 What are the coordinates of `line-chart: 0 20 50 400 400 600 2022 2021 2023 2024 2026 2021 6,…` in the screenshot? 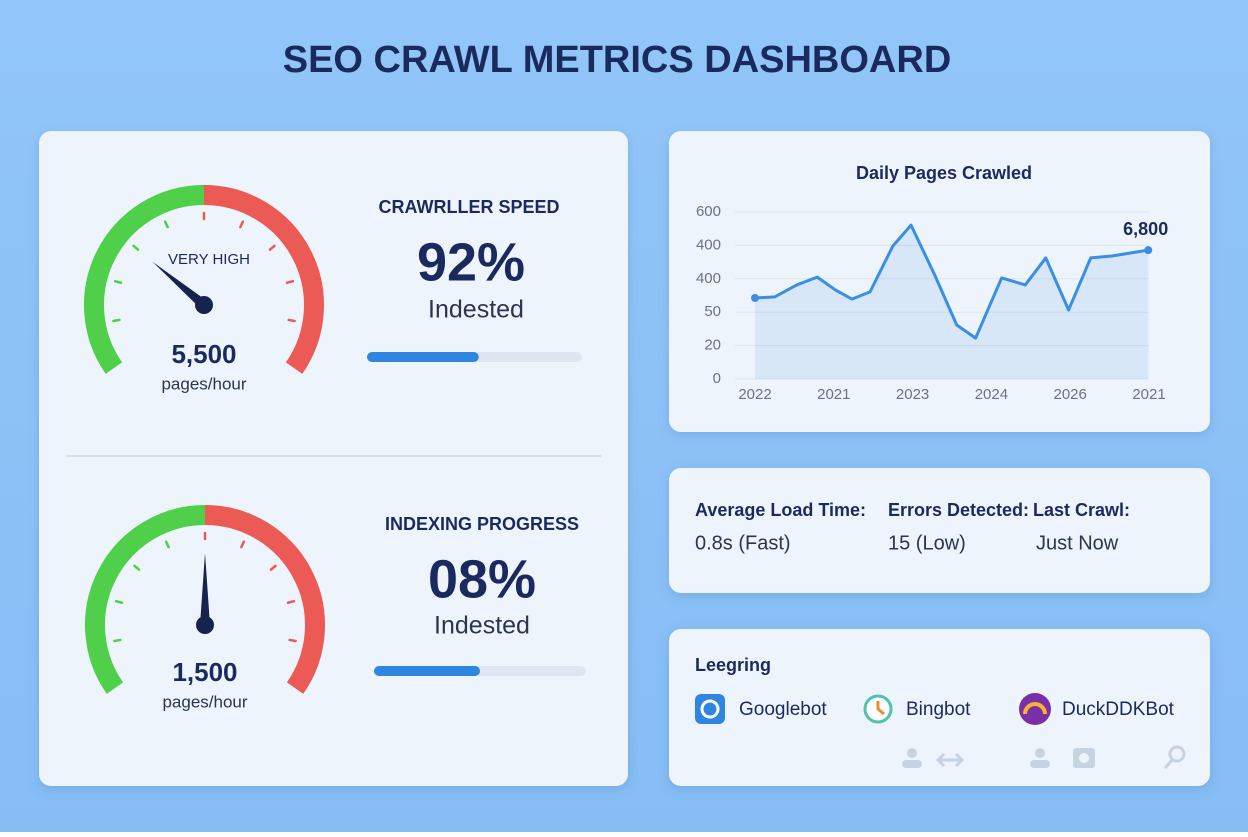 It's located at (932, 303).